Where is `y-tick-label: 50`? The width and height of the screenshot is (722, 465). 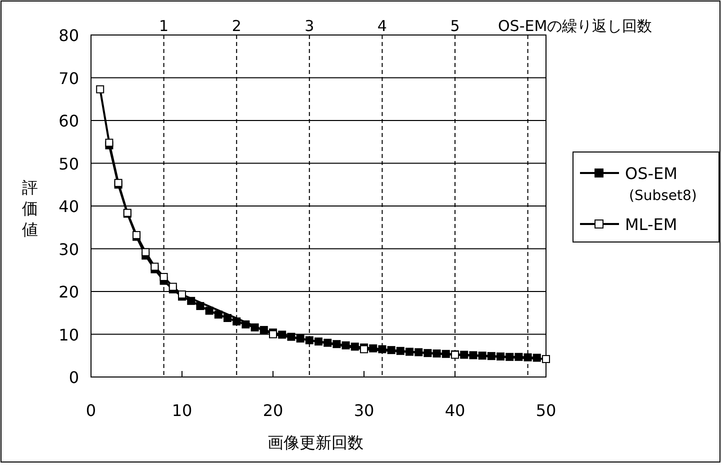
y-tick-label: 50 is located at coordinates (68, 164).